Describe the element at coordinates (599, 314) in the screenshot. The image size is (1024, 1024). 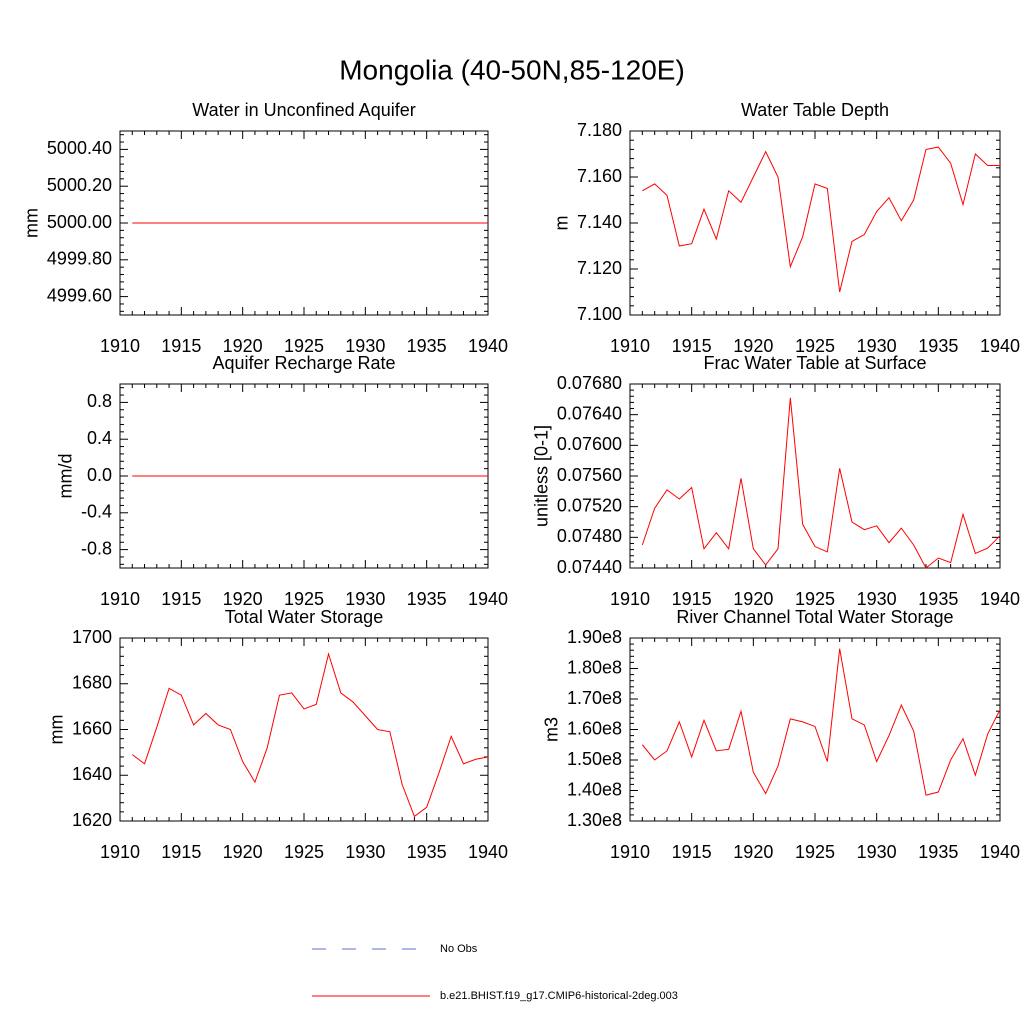
I see `y-tick-label: 7.100` at that location.